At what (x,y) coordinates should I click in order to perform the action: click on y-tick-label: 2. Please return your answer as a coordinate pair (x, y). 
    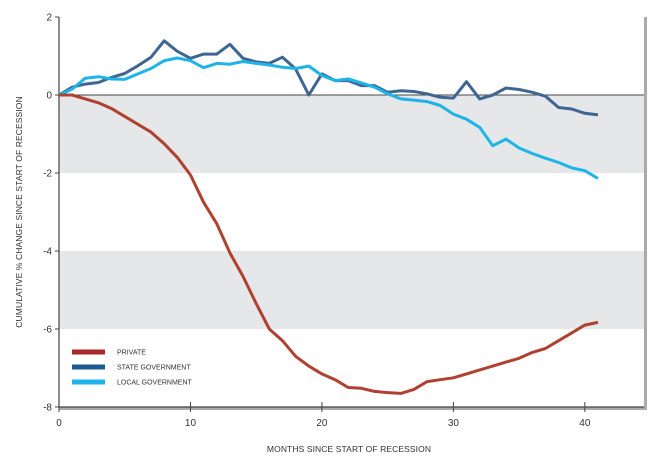
    Looking at the image, I should click on (49, 18).